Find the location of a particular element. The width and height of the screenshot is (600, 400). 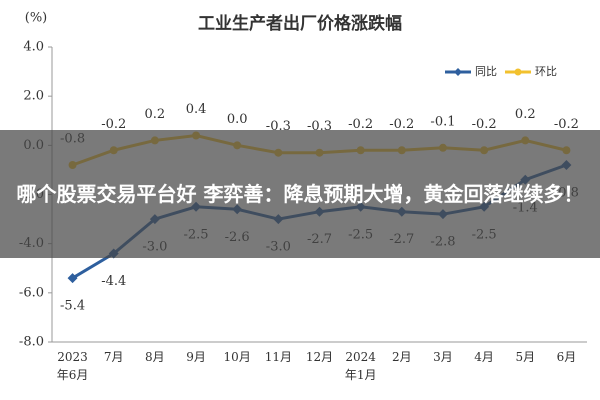

x-tick-label: 10月 is located at coordinates (237, 357).